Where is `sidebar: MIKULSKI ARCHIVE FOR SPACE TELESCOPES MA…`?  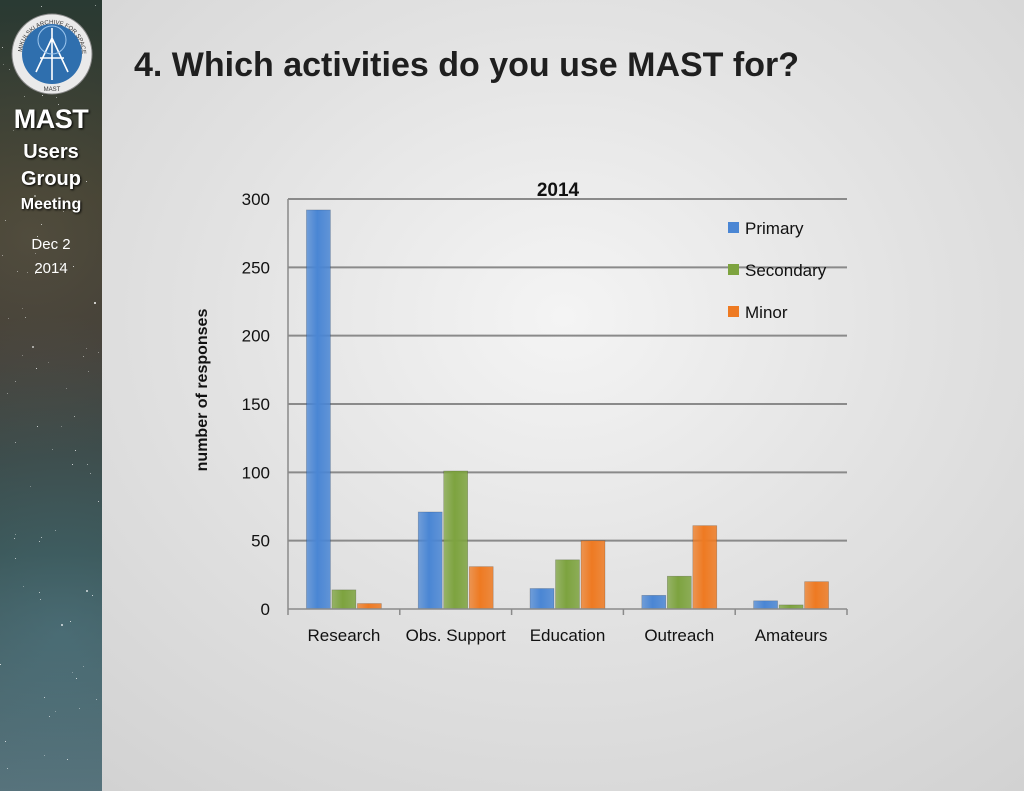
sidebar: MIKULSKI ARCHIVE FOR SPACE TELESCOPES MA… is located at coordinates (51, 395).